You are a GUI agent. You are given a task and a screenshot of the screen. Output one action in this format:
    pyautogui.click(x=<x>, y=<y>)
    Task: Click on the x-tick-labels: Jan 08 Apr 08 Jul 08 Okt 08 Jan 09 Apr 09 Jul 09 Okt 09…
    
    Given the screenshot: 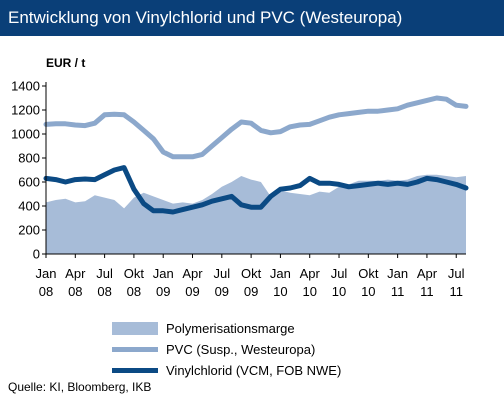 What is the action you would take?
    pyautogui.click(x=250, y=282)
    